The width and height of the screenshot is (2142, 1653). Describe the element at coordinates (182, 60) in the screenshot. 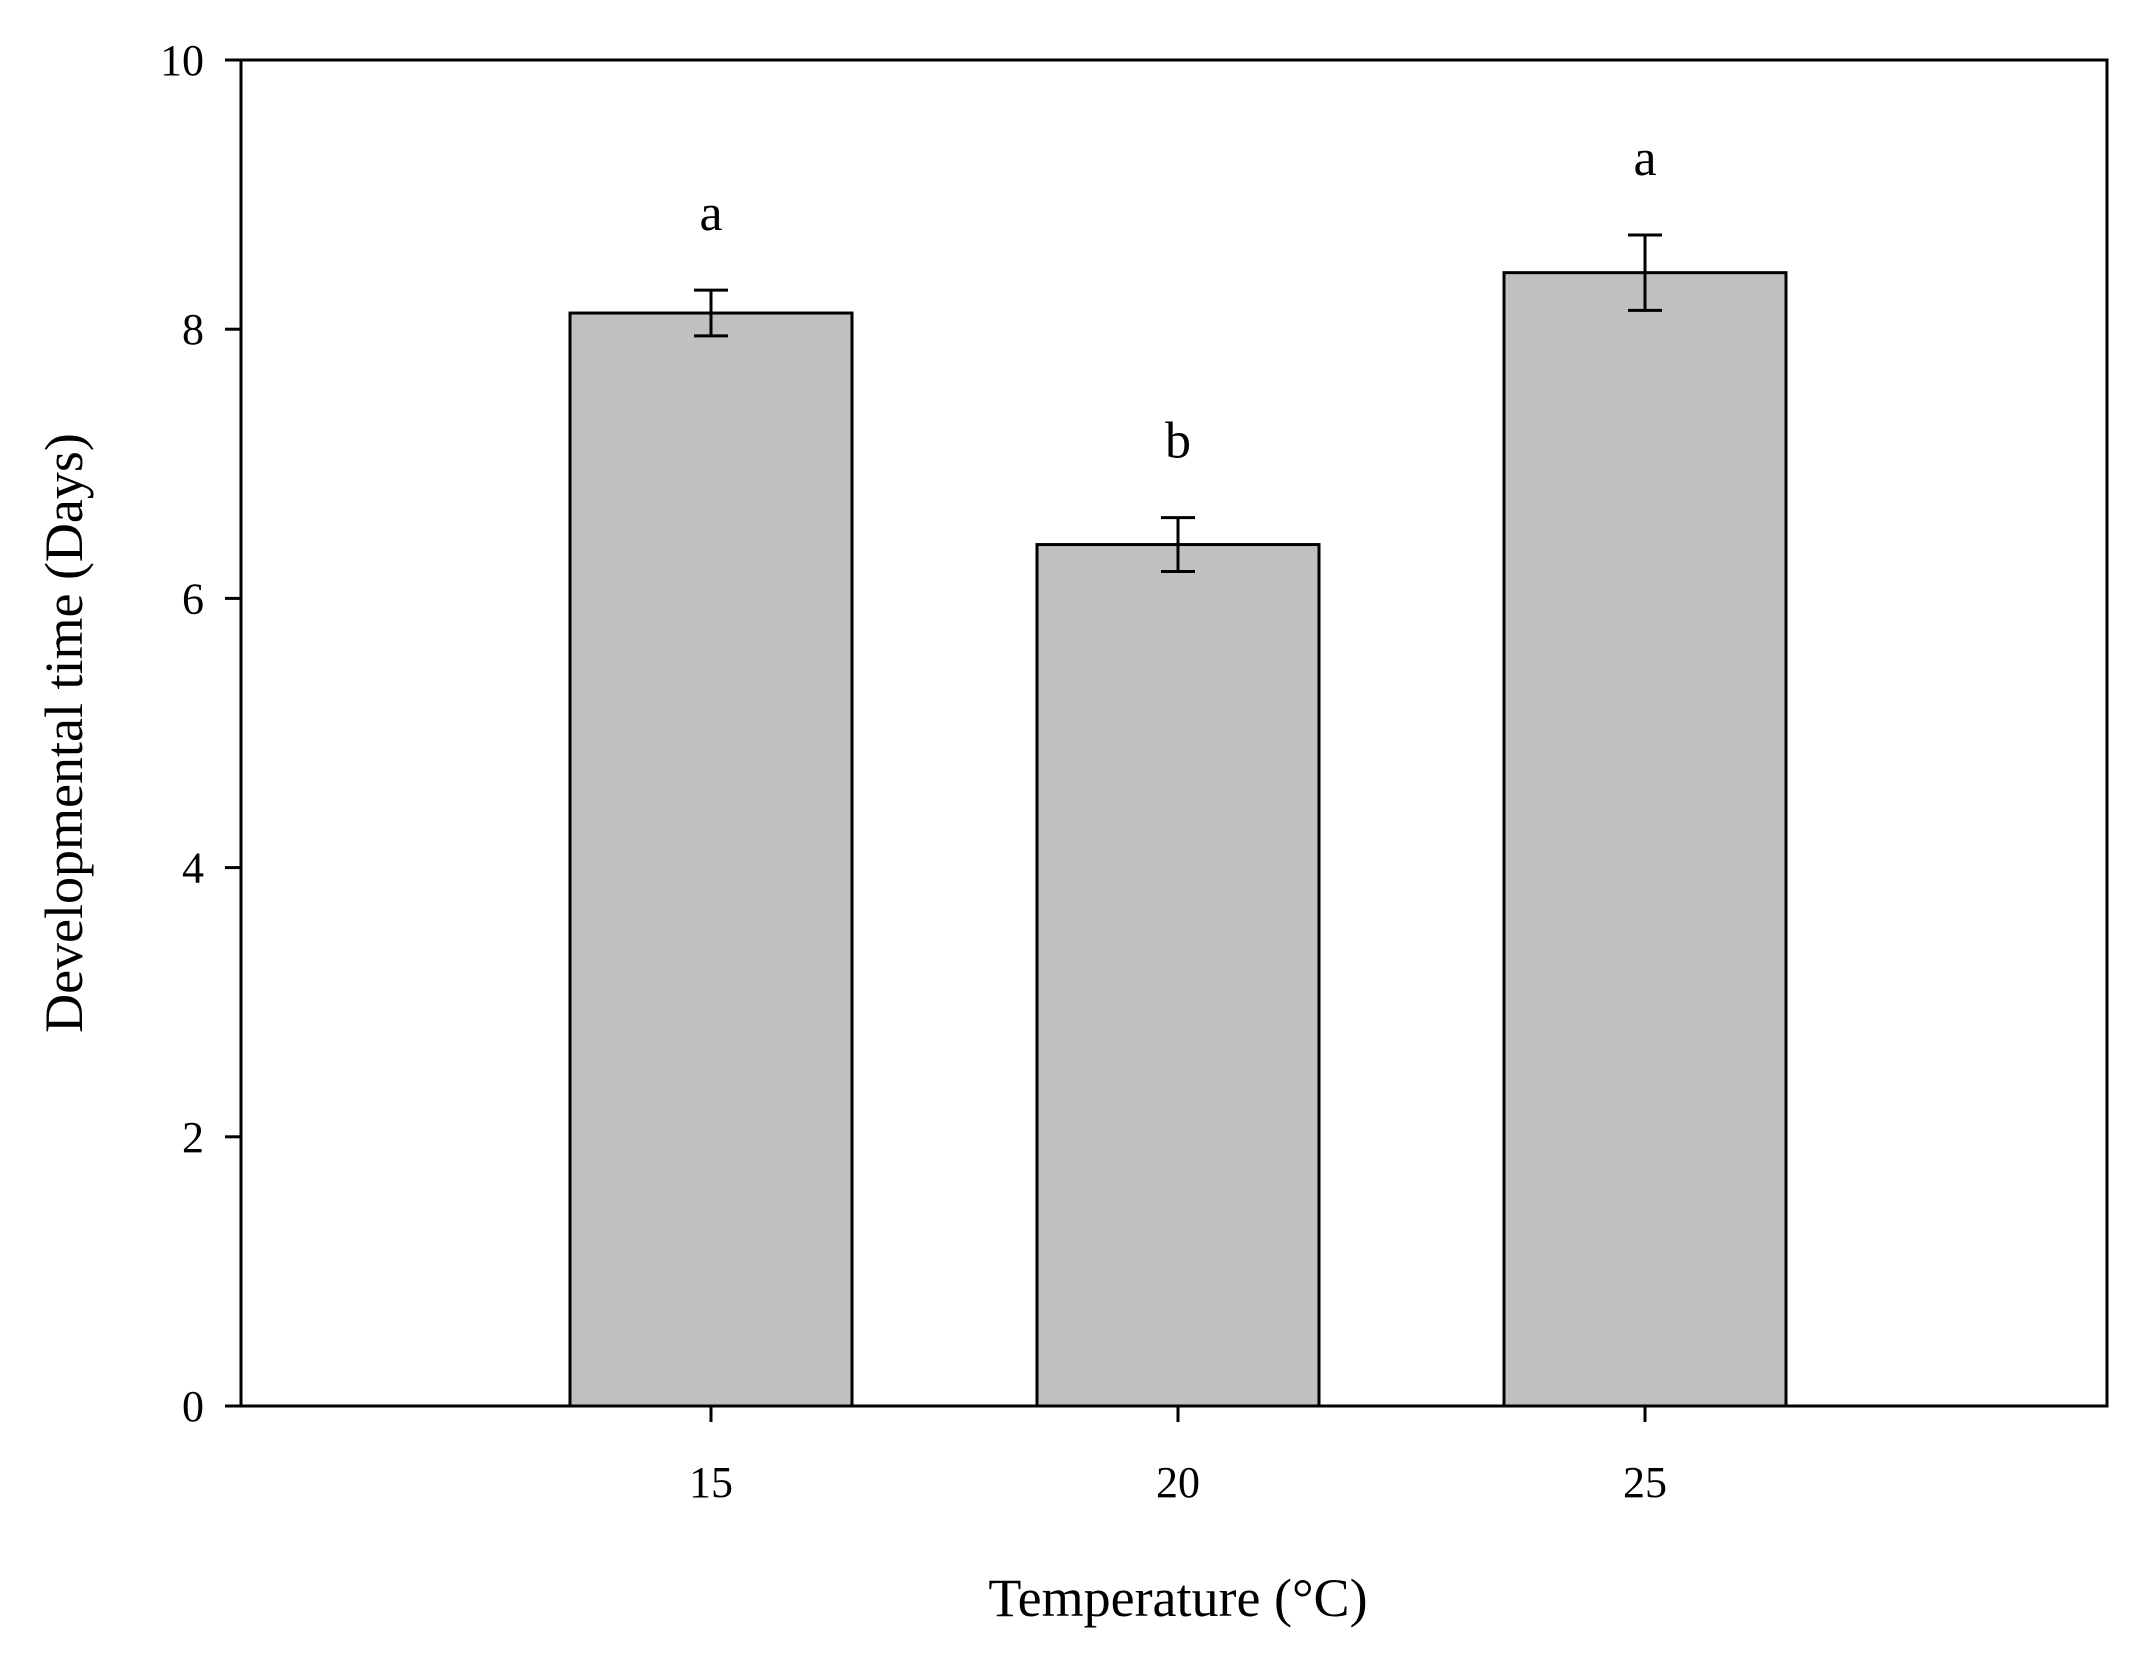

I see `y-tick-label-10: 10` at that location.